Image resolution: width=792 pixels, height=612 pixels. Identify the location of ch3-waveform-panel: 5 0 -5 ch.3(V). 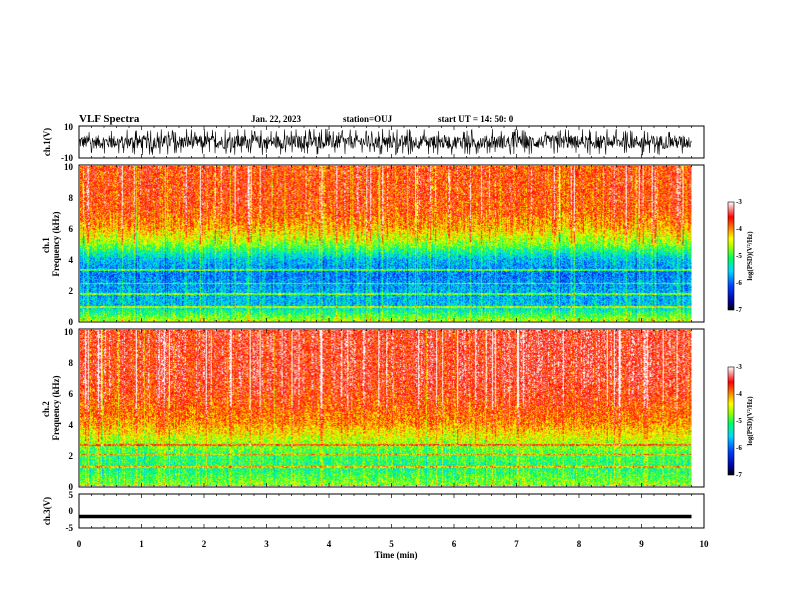
(373, 511).